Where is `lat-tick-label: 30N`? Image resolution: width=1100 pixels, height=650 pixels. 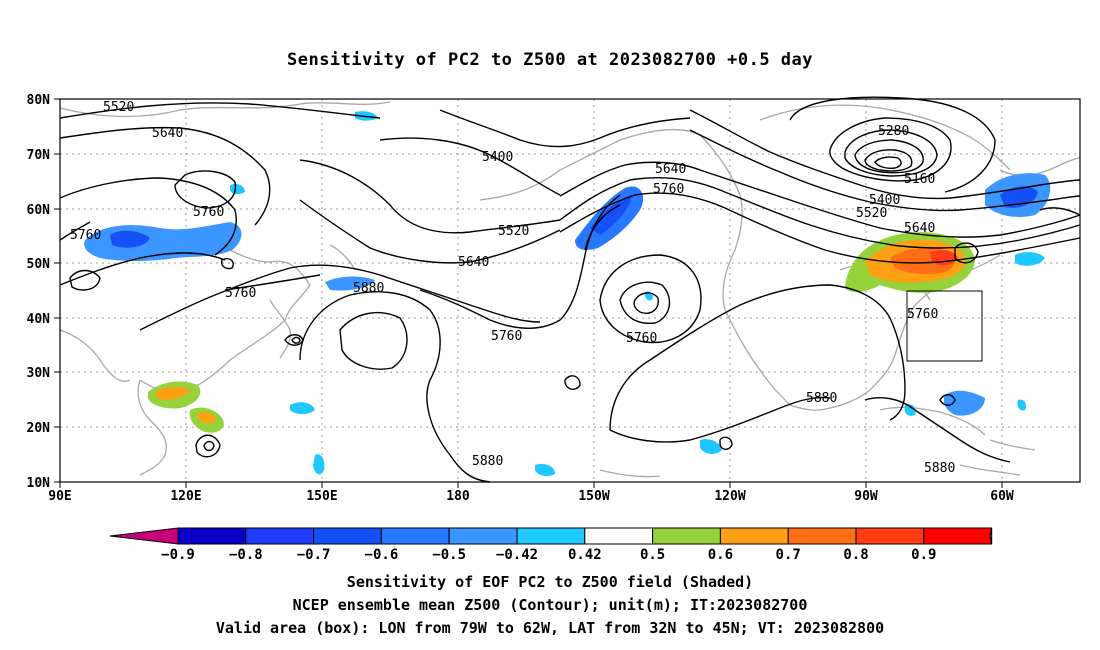 lat-tick-label: 30N is located at coordinates (39, 373).